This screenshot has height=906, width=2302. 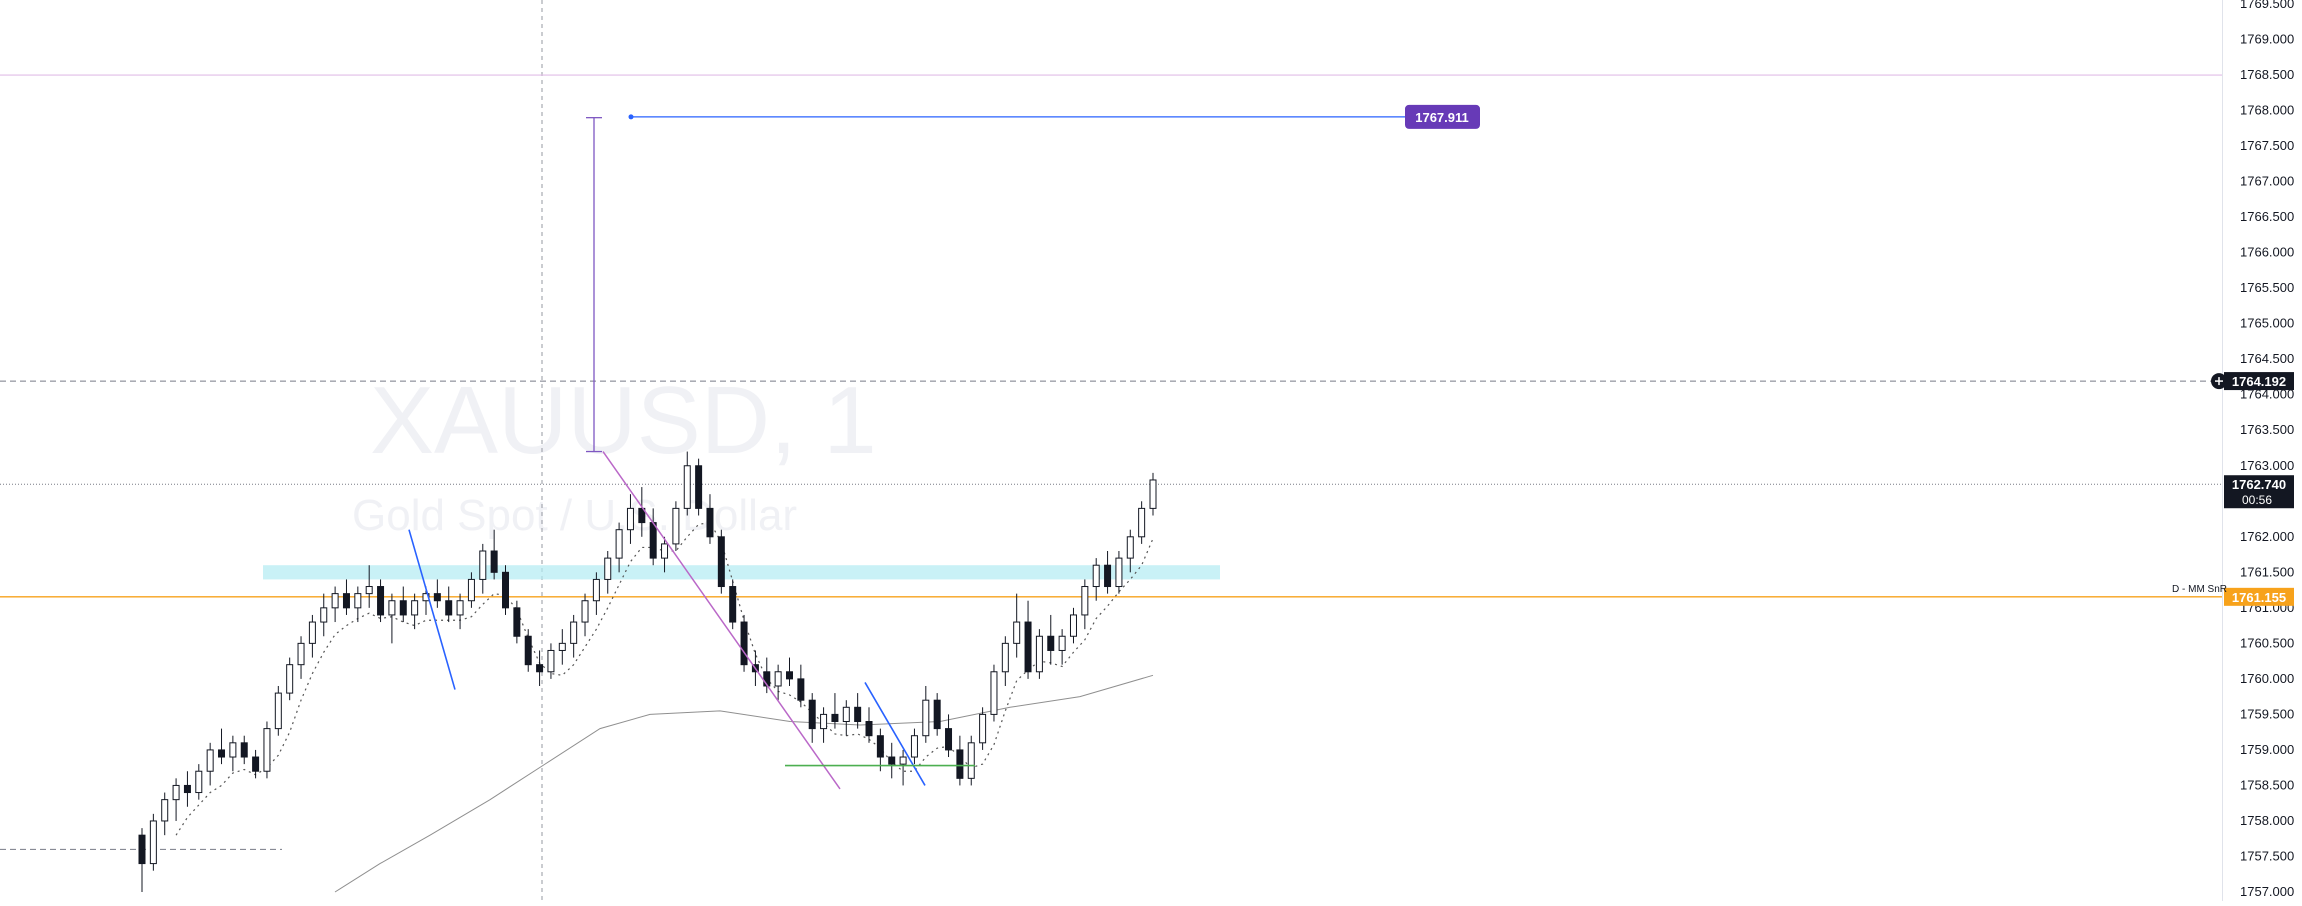 What do you see at coordinates (574, 515) in the screenshot?
I see `watermark-description: Gold Spot / U.S. Dollar` at bounding box center [574, 515].